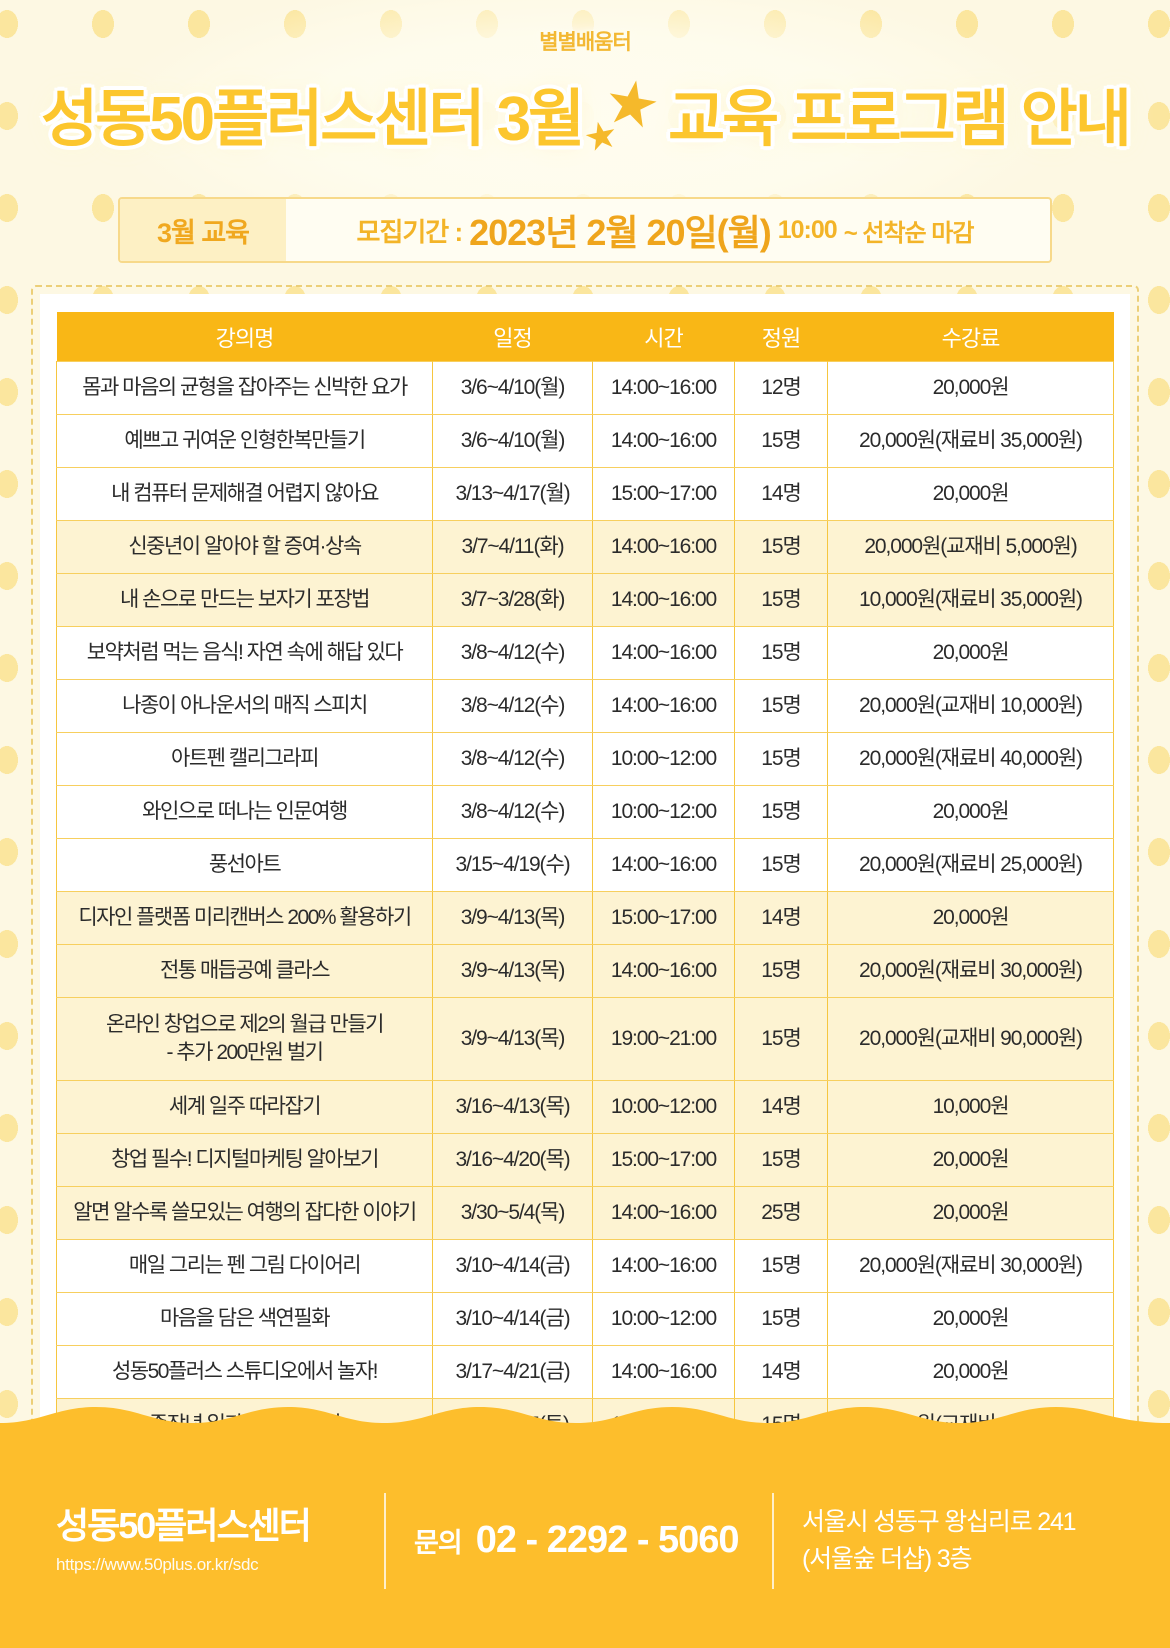  I want to click on inquiry-label: 문의, so click(438, 1543).